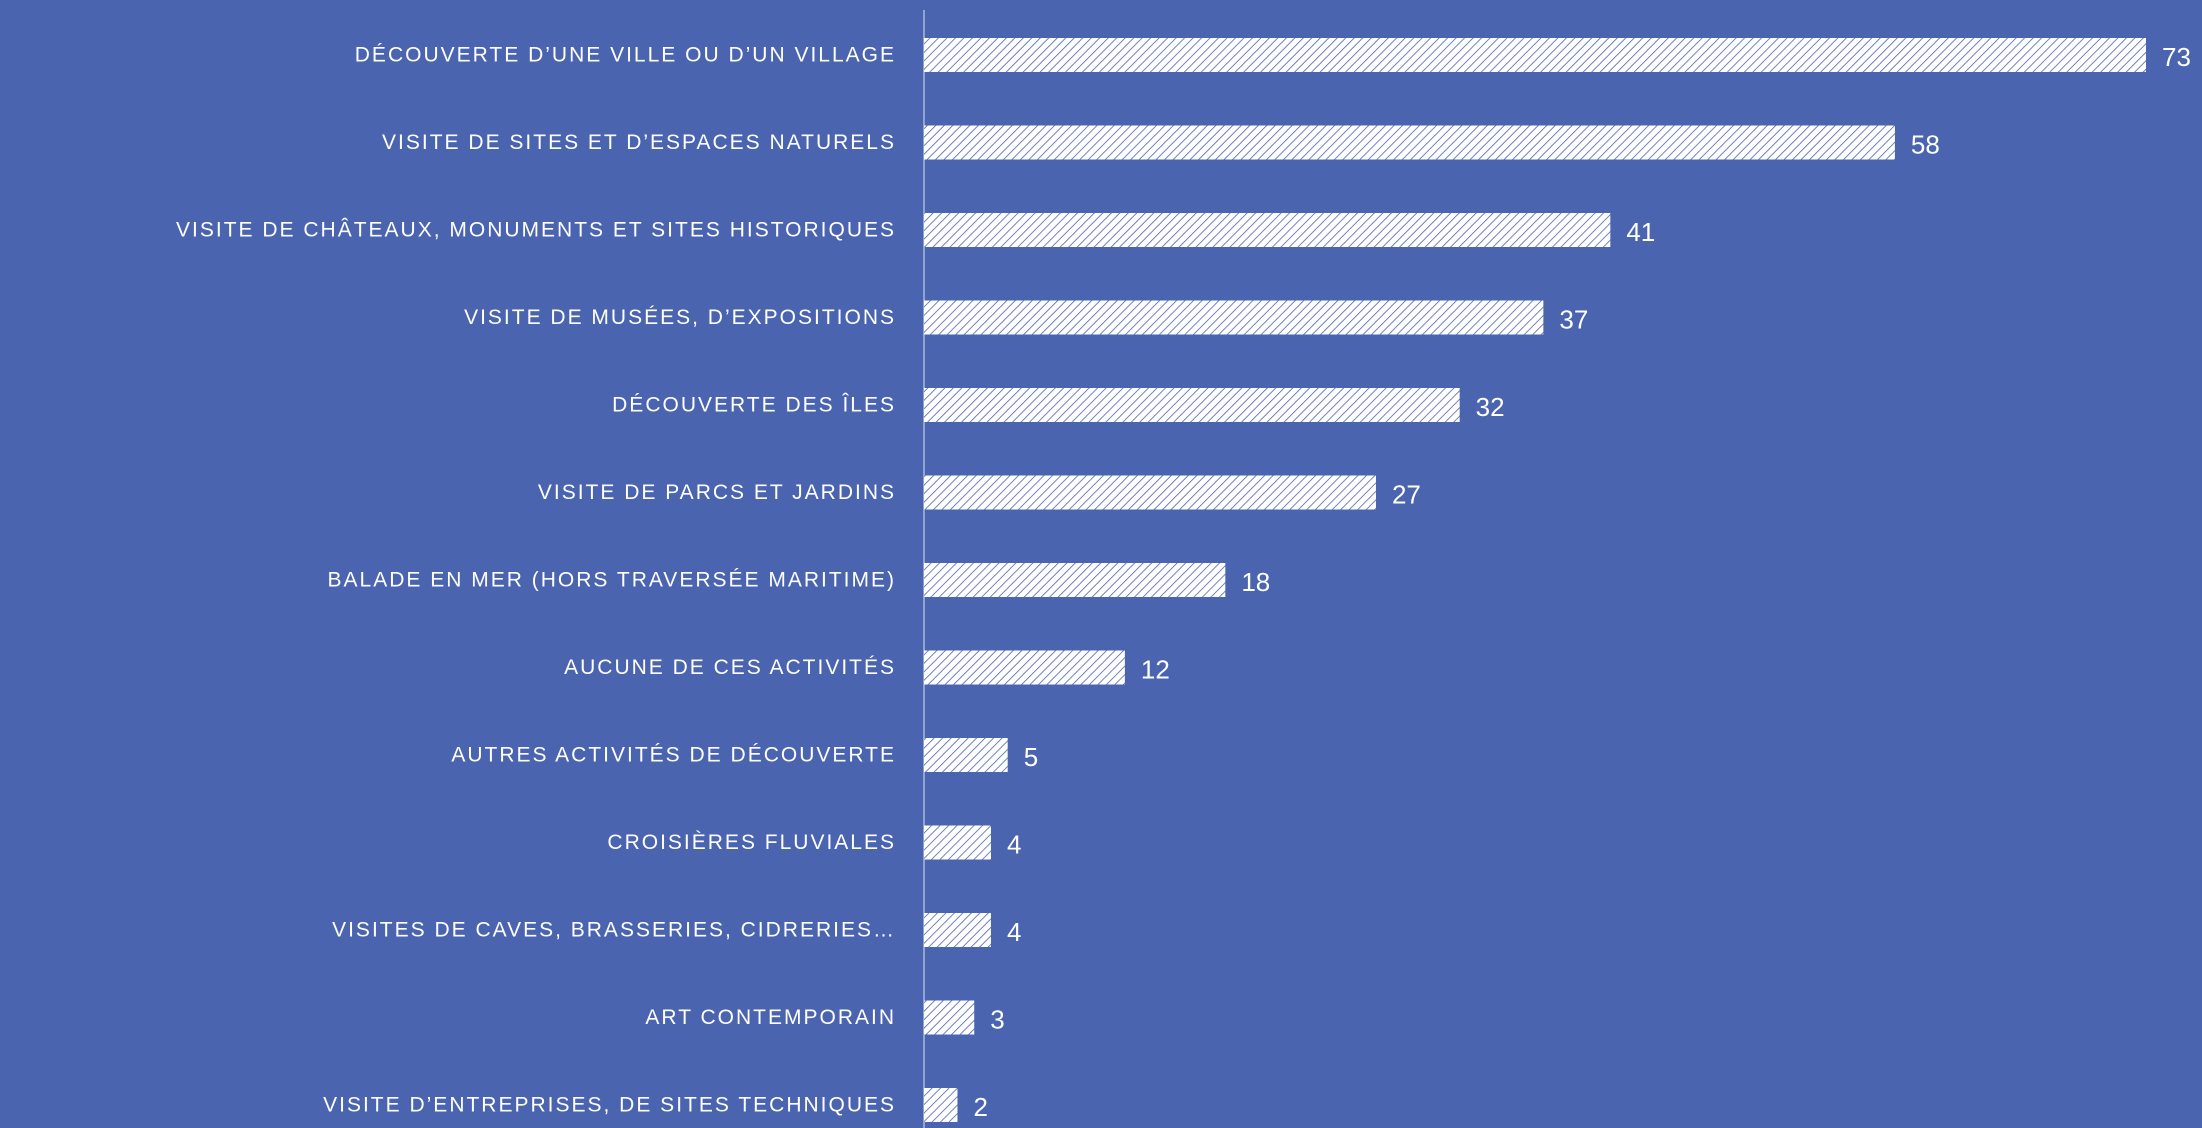 The height and width of the screenshot is (1128, 2202). Describe the element at coordinates (1255, 582) in the screenshot. I see `value-label: 18` at that location.